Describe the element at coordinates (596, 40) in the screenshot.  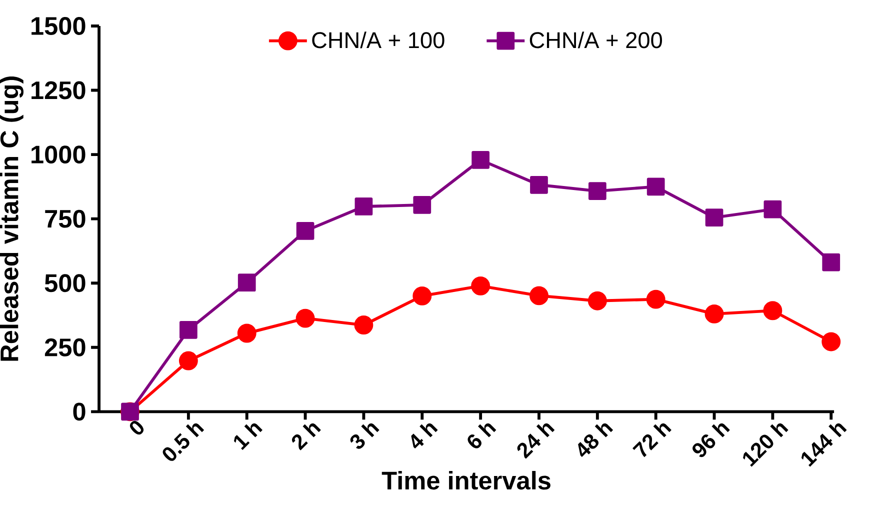
I see `legend-label: CHN/A + 200` at that location.